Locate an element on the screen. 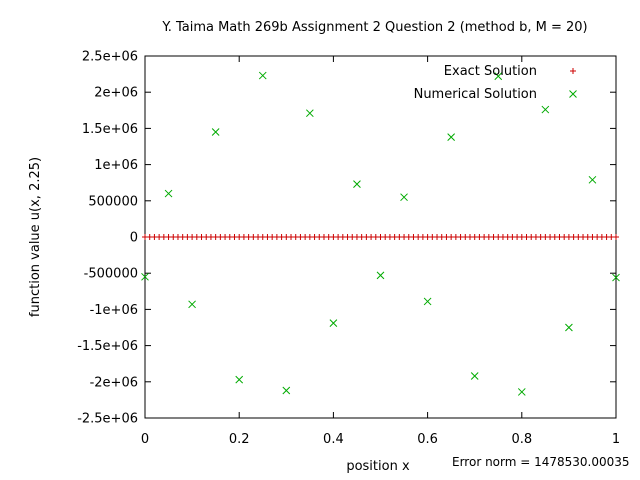 The height and width of the screenshot is (480, 640). legend-marker-numerical is located at coordinates (573, 94).